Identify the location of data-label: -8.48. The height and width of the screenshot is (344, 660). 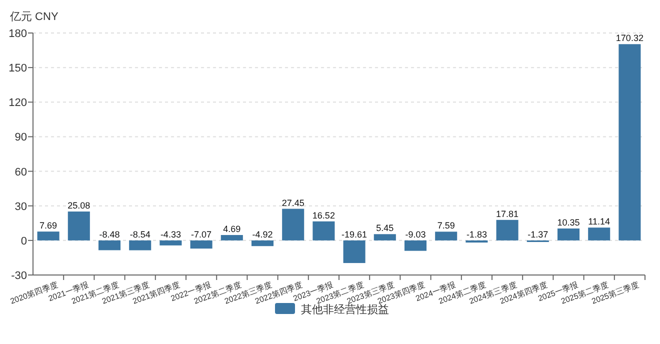
(109, 234).